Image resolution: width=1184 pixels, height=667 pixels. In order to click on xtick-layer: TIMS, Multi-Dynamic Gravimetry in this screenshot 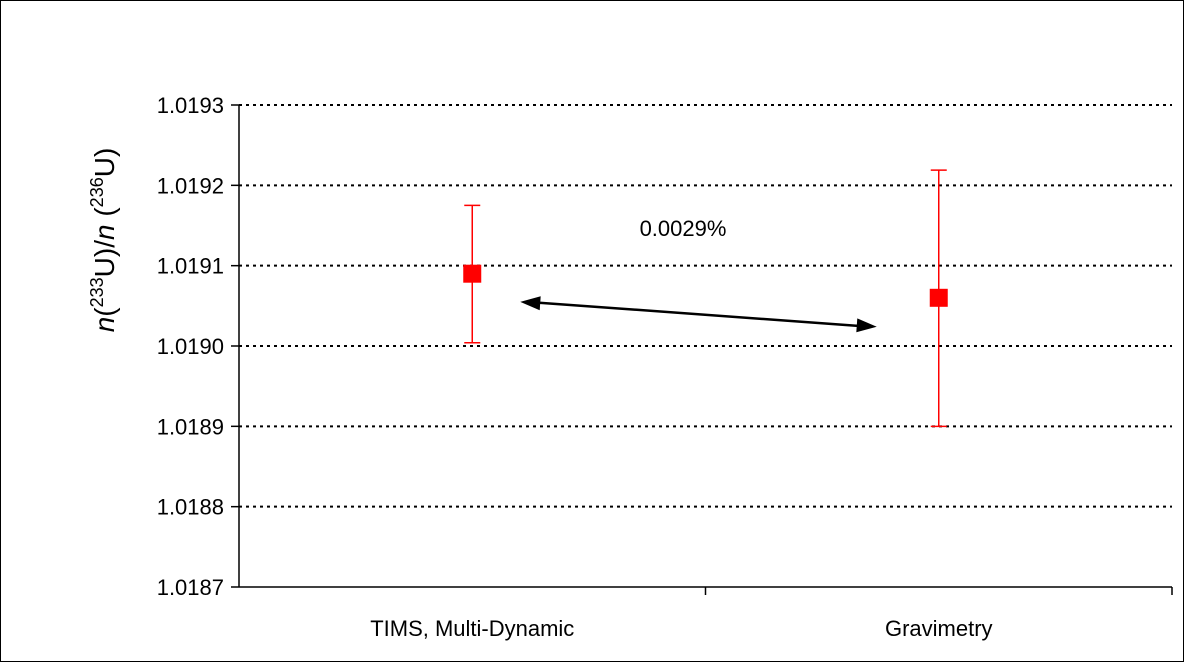, I will do `click(771, 614)`.